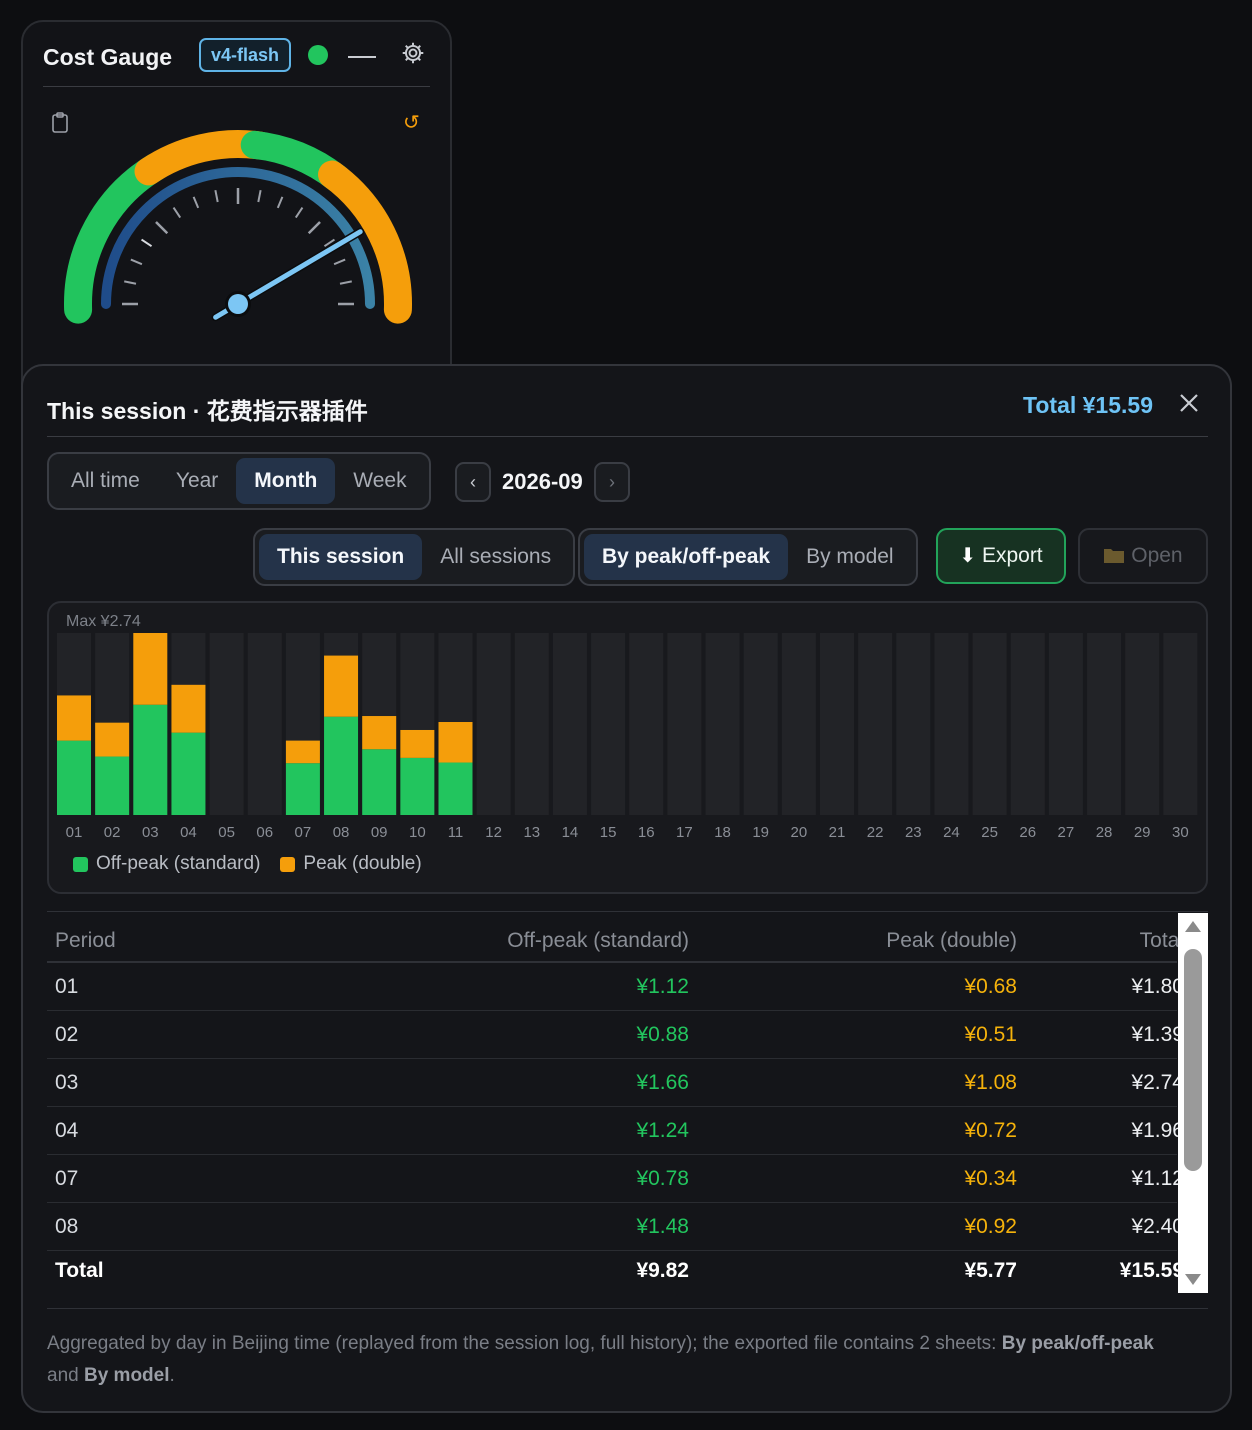 This screenshot has height=1430, width=1252. I want to click on tab-all-sessions: All sessions, so click(496, 556).